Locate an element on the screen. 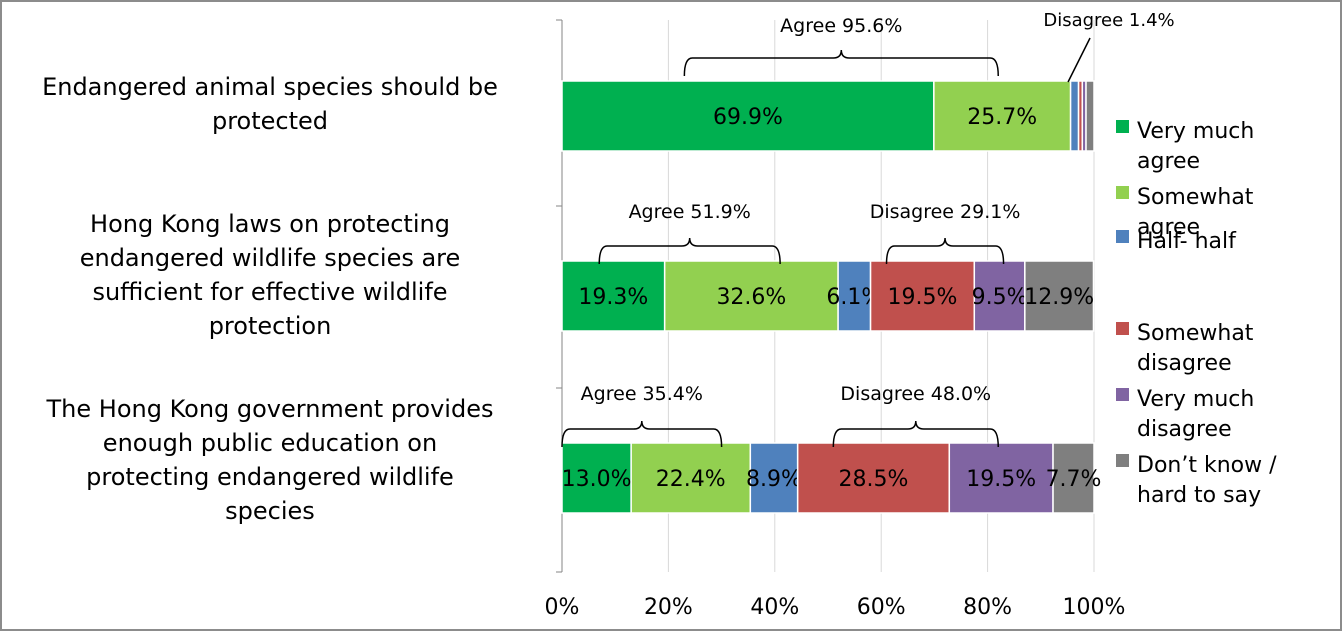 The image size is (1342, 631). legend-label: Don’t know / is located at coordinates (1207, 465).